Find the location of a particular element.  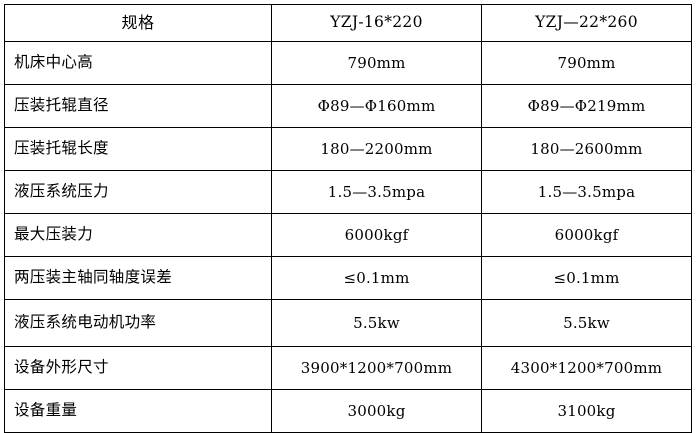

row-value-model-a: 1.5—3.5mpa is located at coordinates (376, 191).